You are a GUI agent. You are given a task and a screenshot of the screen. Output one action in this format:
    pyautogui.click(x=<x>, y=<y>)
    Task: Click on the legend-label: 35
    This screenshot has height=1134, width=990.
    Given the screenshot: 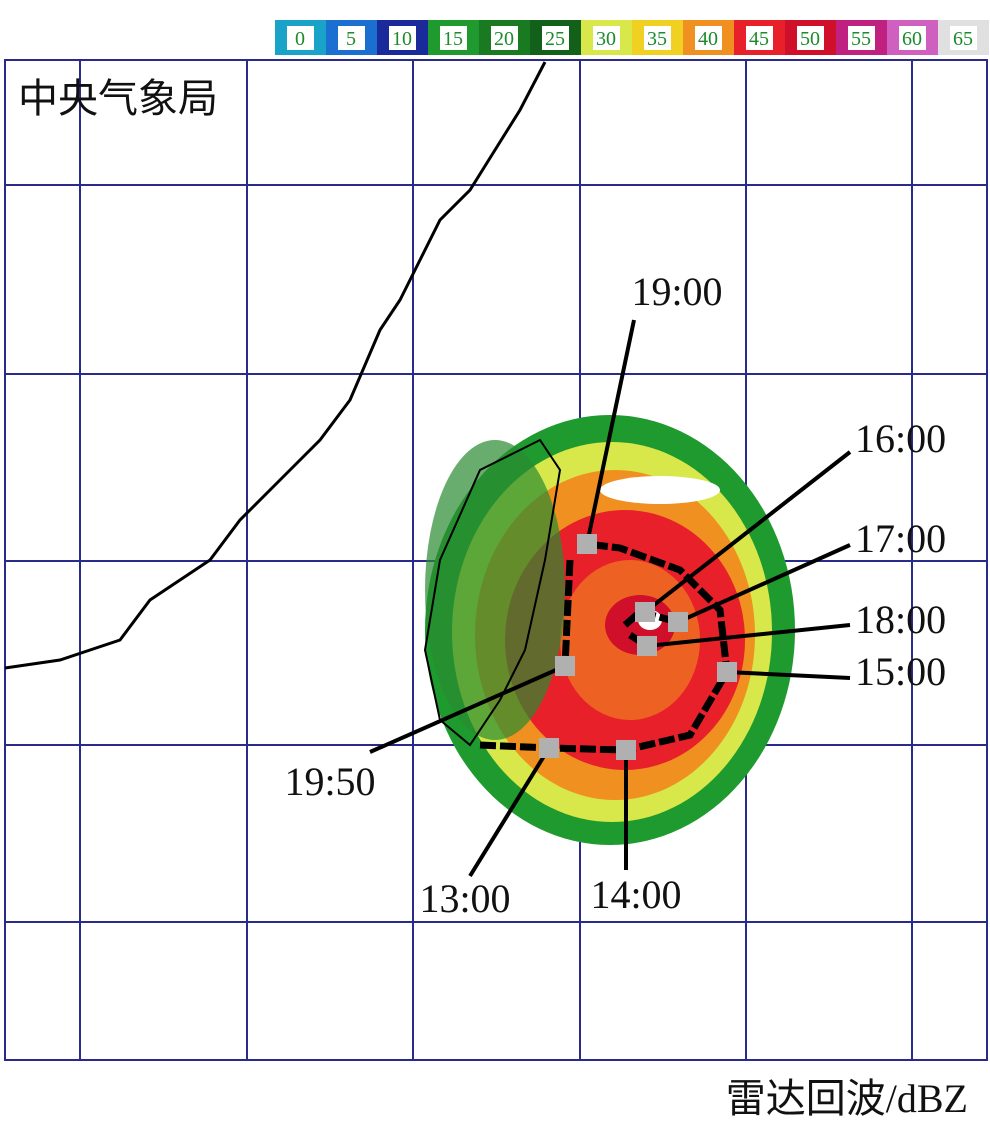 What is the action you would take?
    pyautogui.click(x=657, y=39)
    